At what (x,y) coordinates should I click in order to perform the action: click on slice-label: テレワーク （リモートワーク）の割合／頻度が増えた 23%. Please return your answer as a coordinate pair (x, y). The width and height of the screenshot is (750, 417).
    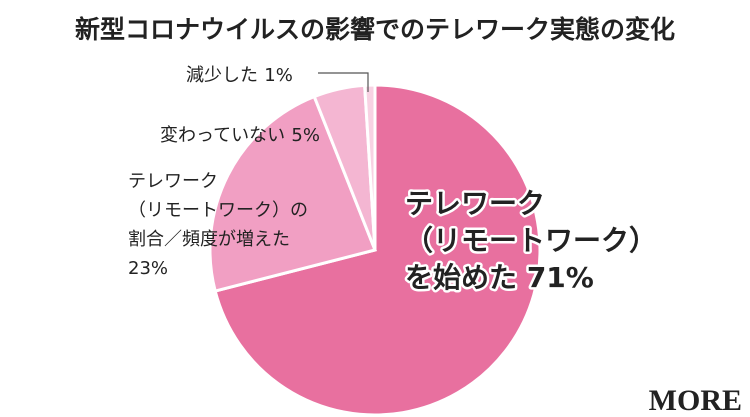
    Looking at the image, I should click on (218, 225).